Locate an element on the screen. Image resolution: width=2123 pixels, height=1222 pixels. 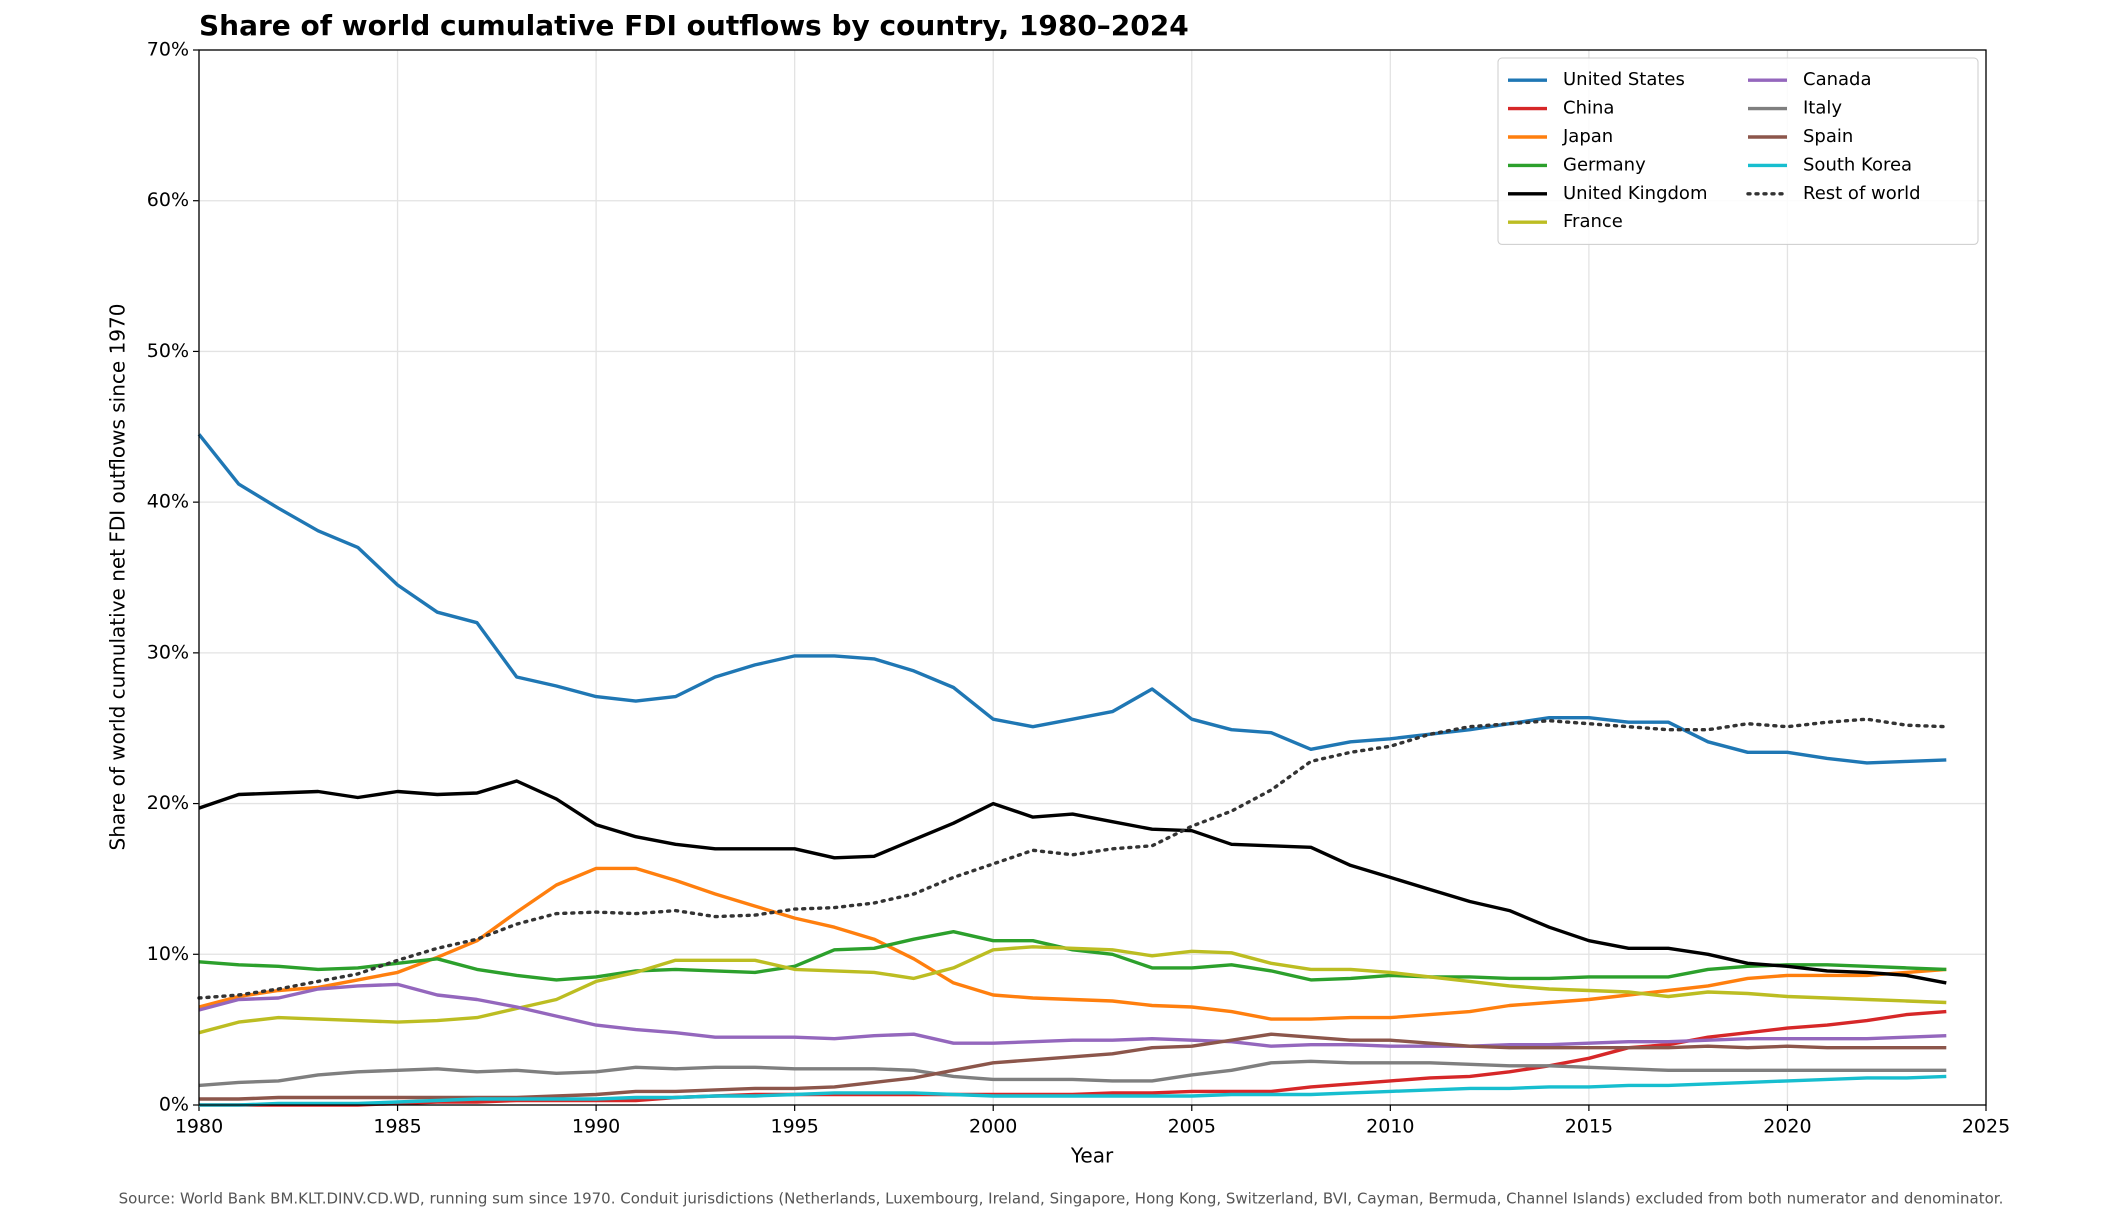
x-tick-label: 1985 is located at coordinates (397, 1127).